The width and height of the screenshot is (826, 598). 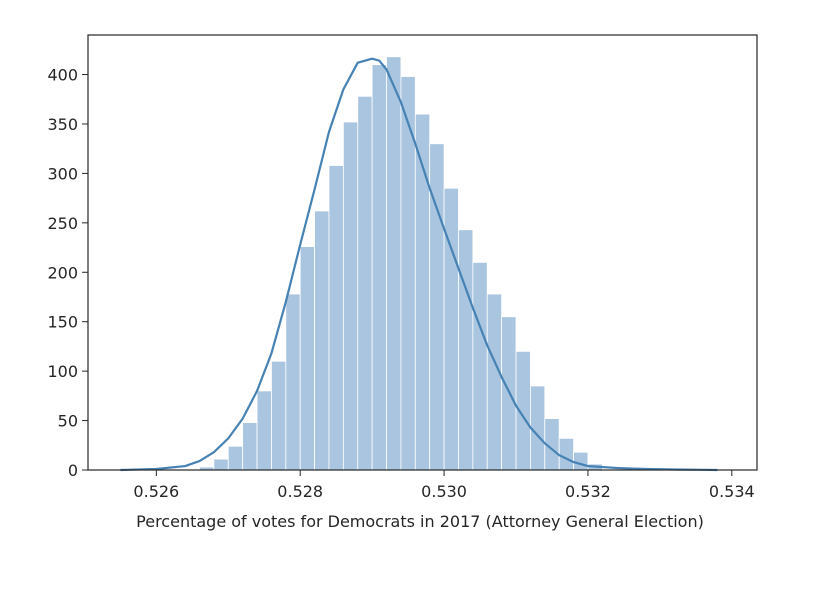 What do you see at coordinates (68, 421) in the screenshot?
I see `y-tick-label: 50` at bounding box center [68, 421].